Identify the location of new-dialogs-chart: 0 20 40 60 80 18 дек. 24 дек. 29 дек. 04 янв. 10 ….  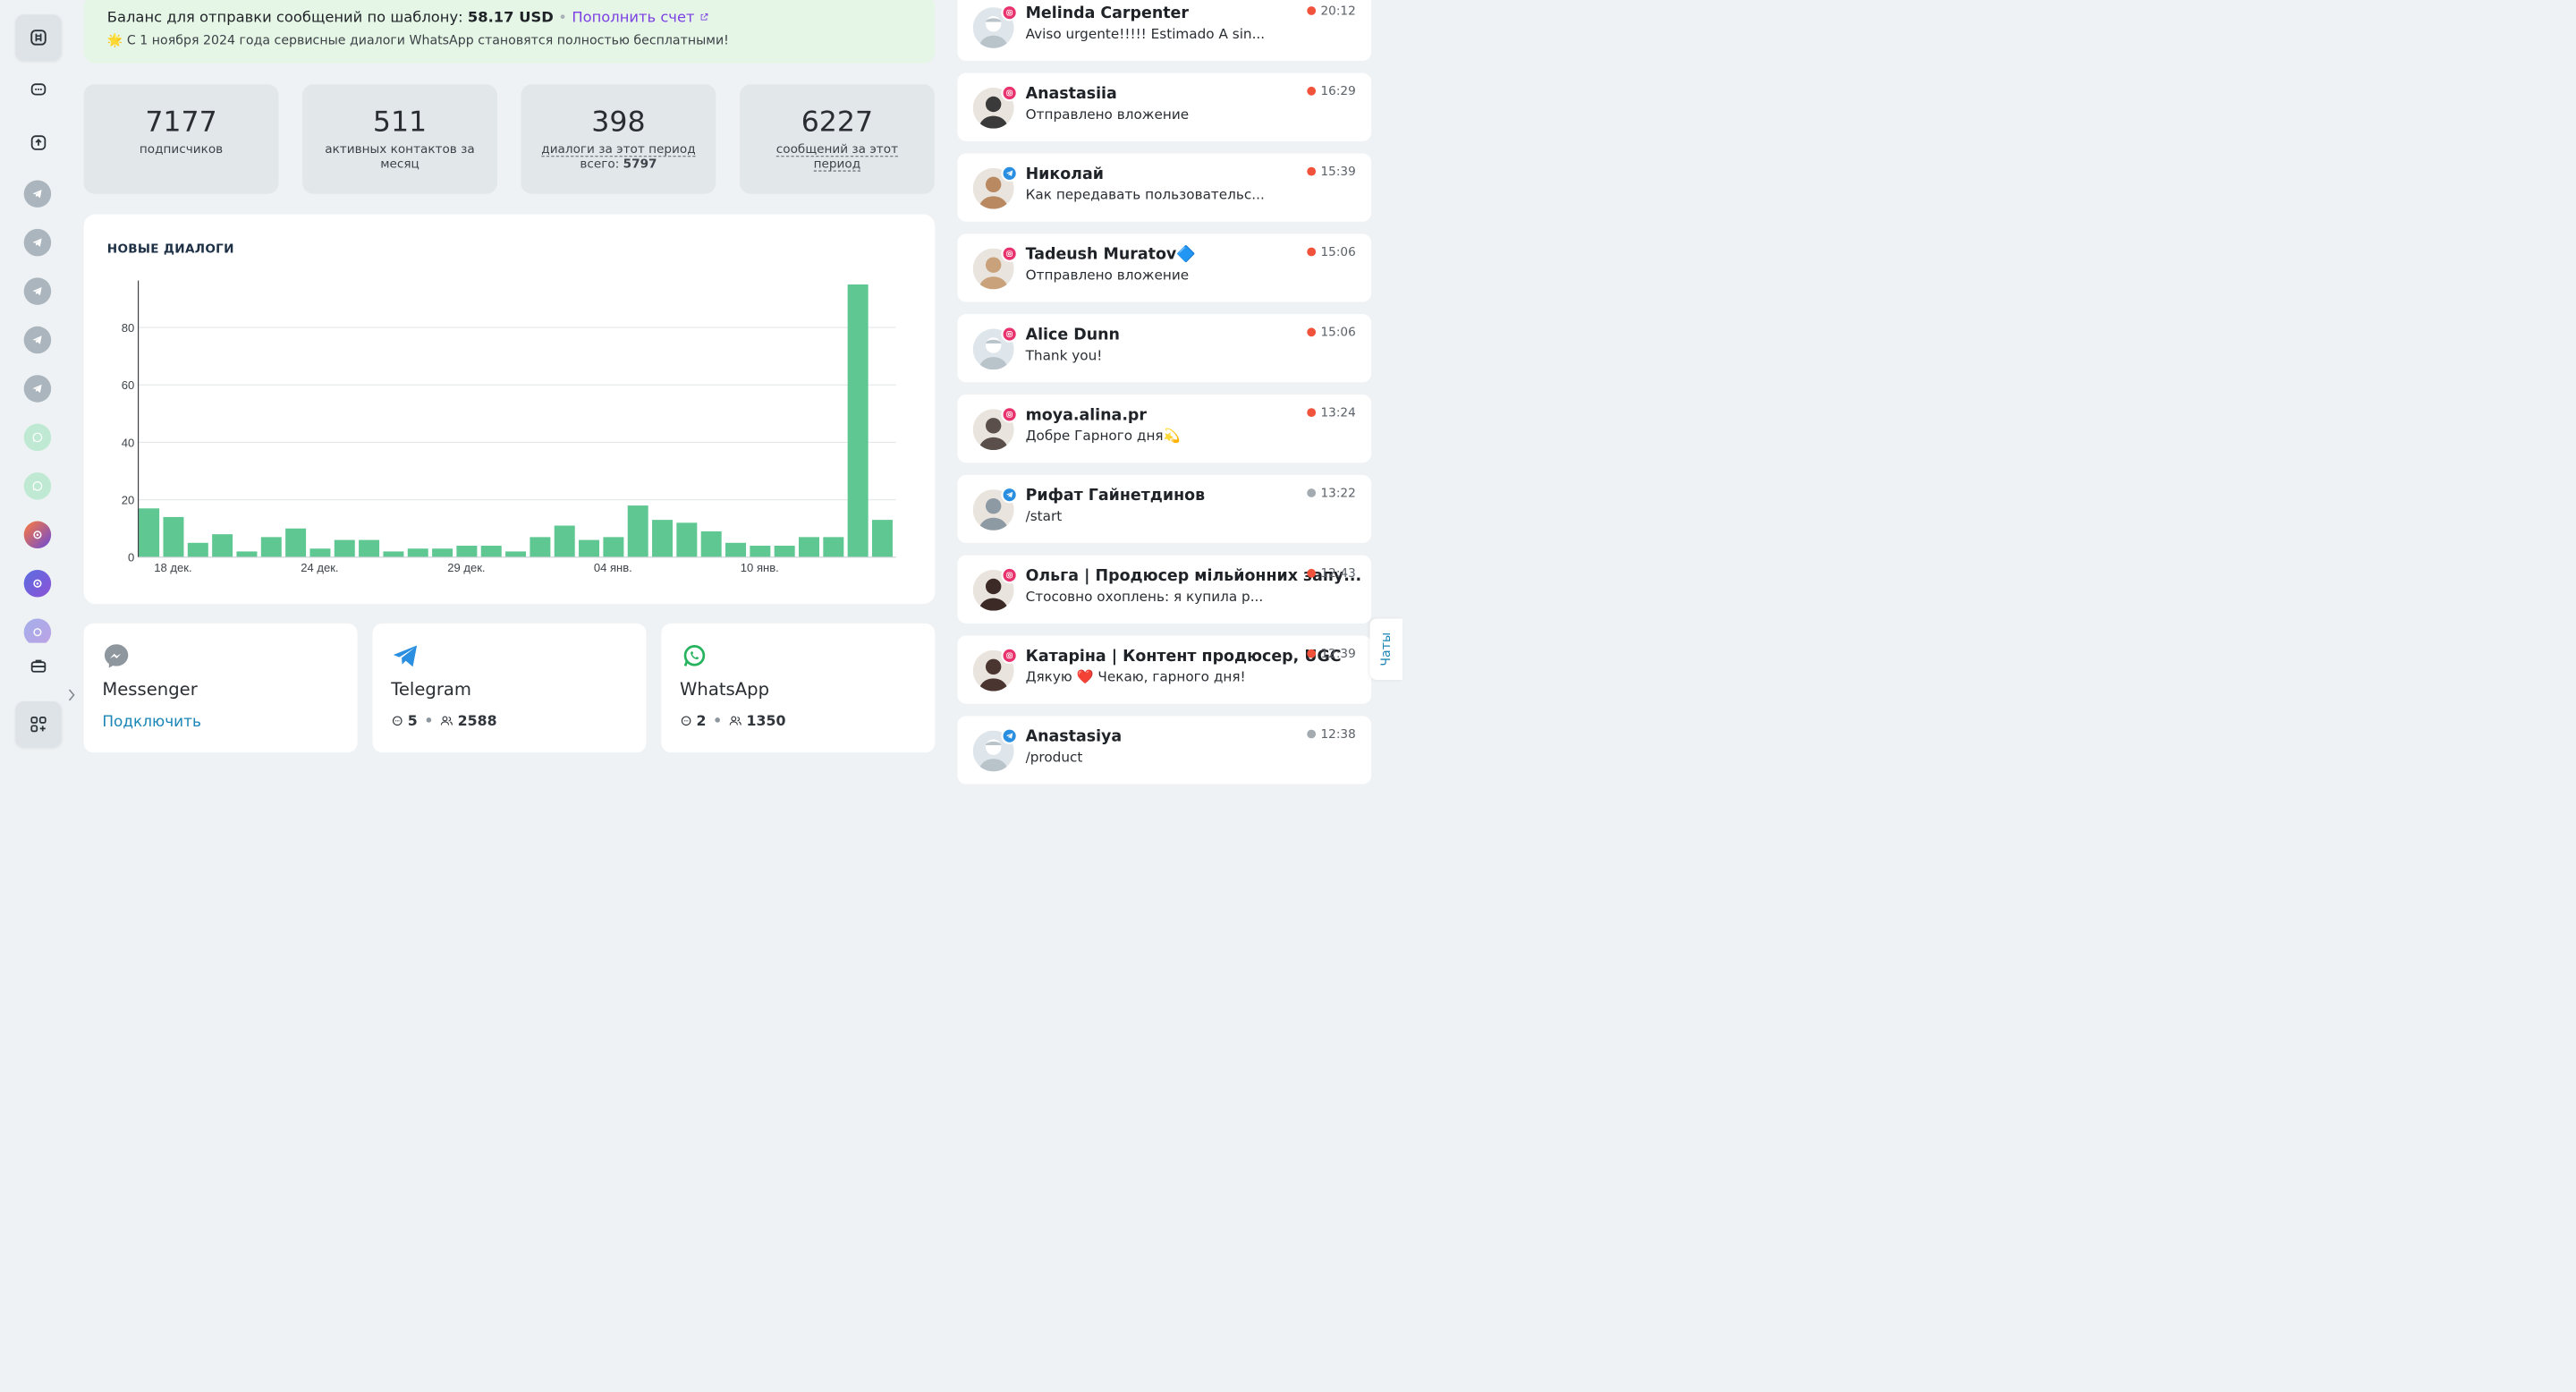
(509, 427).